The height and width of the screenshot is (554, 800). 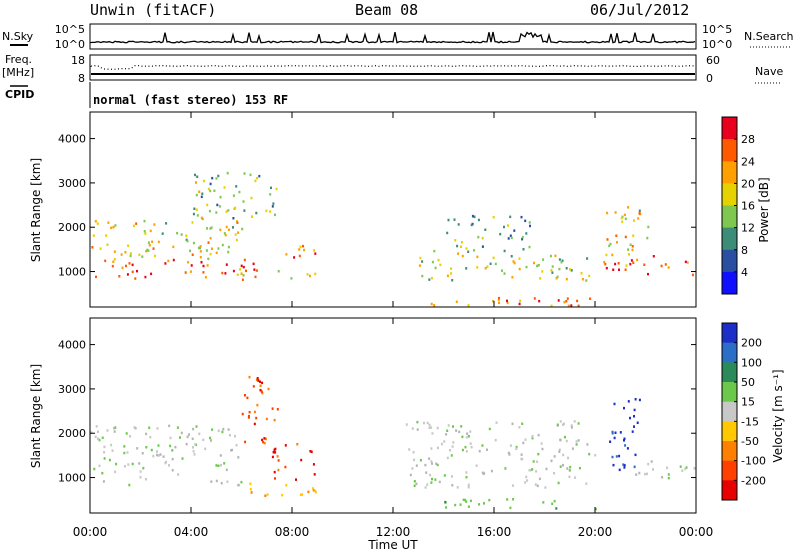 I want to click on power-colorbar: 28 24 20 16 12 8 4, so click(x=738, y=205).